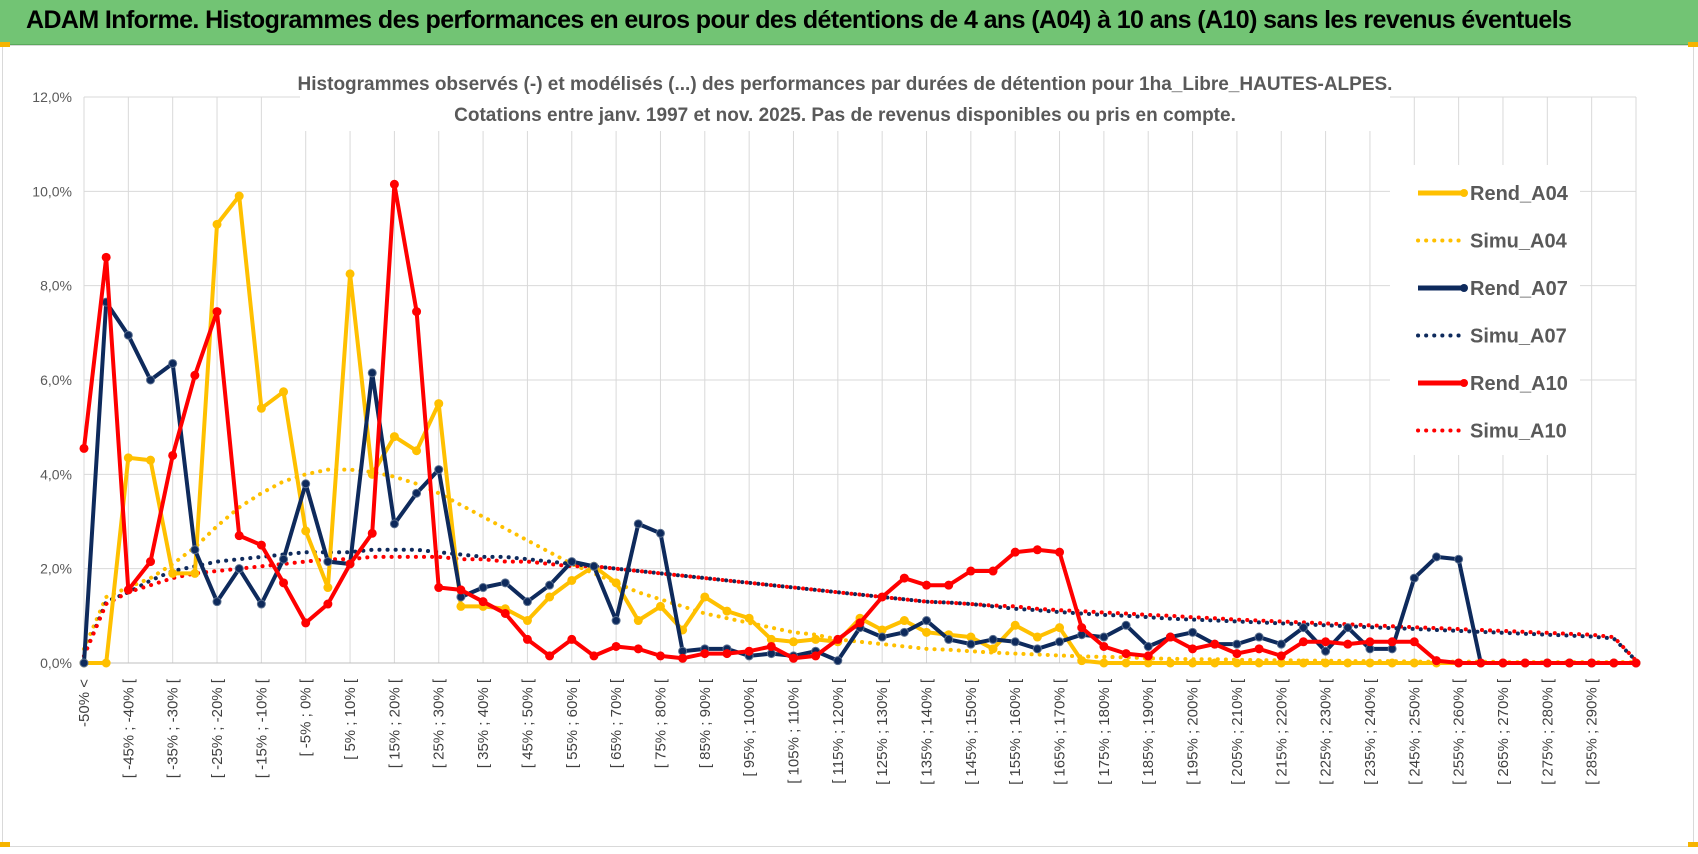 The height and width of the screenshot is (854, 1698). What do you see at coordinates (527, 723) in the screenshot?
I see `x-tick-label: [ 45% ; 50% [` at bounding box center [527, 723].